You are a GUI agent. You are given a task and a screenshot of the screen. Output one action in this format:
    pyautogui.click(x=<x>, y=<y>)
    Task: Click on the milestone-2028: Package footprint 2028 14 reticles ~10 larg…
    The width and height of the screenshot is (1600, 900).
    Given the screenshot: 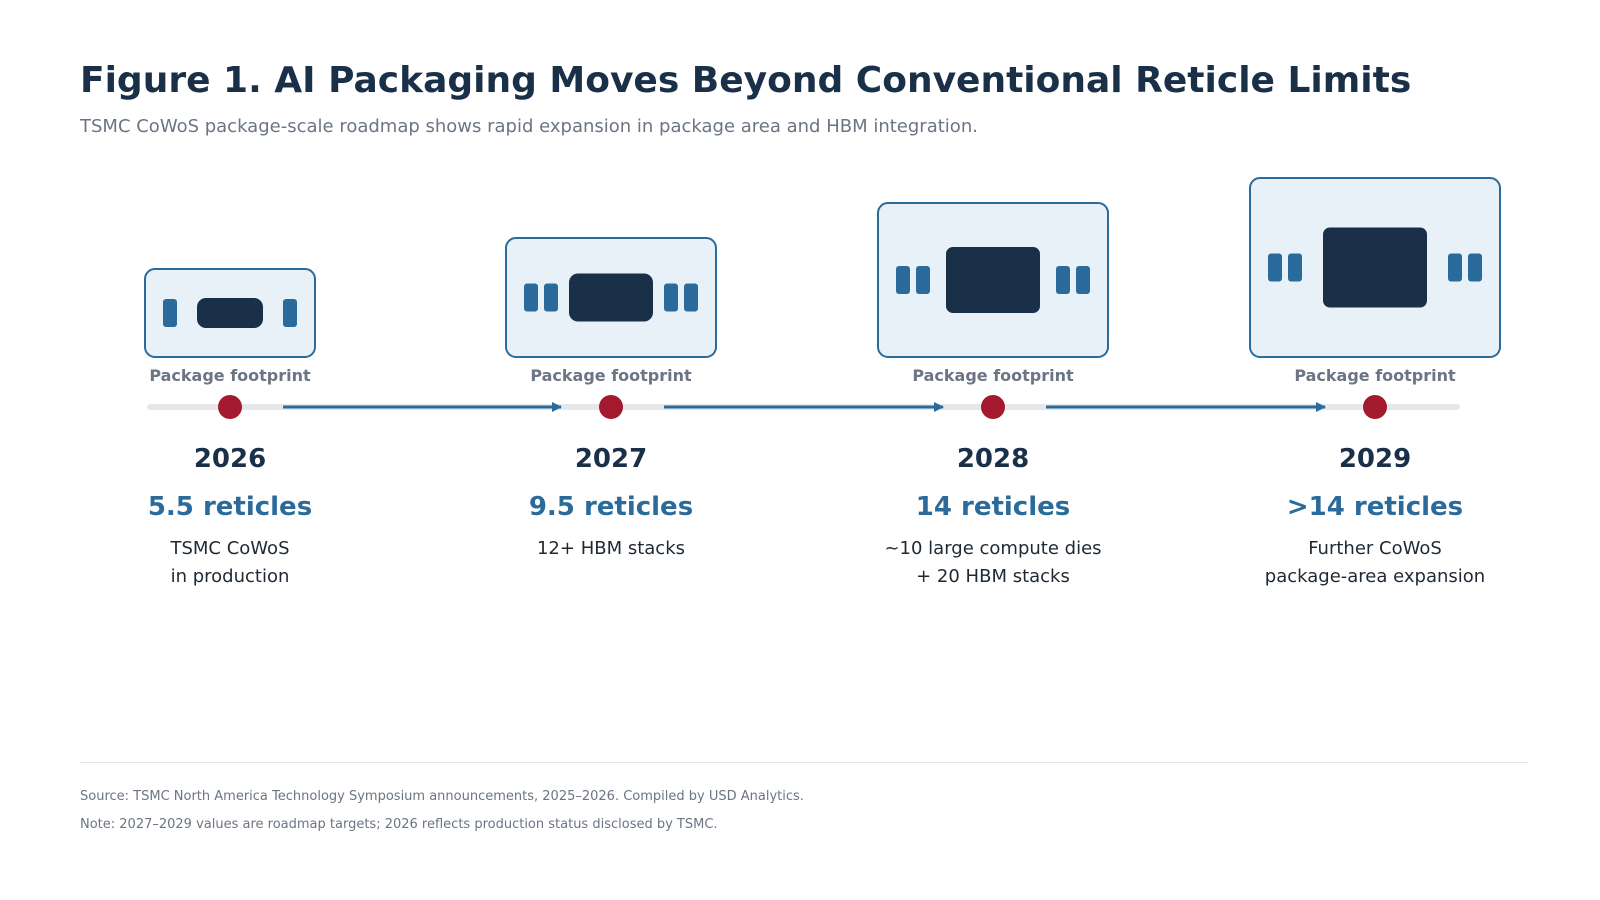 What is the action you would take?
    pyautogui.click(x=993, y=394)
    